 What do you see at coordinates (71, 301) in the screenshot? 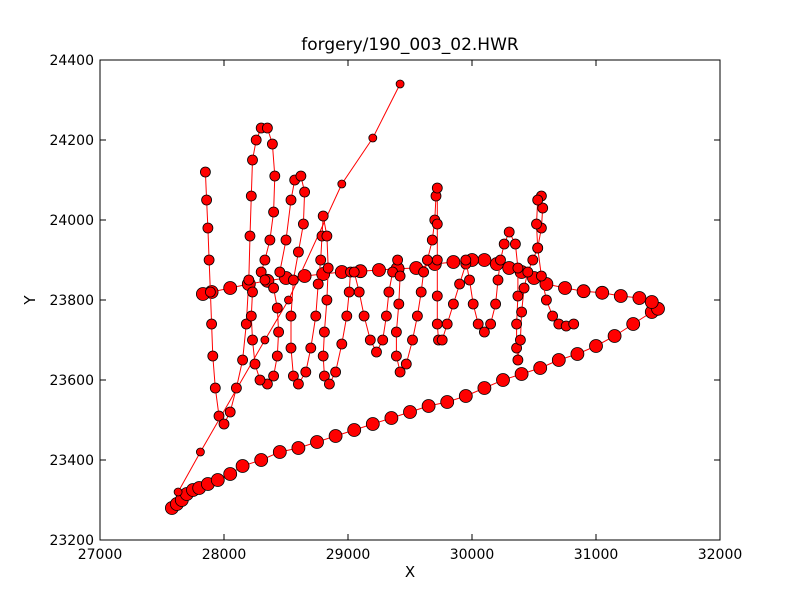
I see `y-tick-label: 23800` at bounding box center [71, 301].